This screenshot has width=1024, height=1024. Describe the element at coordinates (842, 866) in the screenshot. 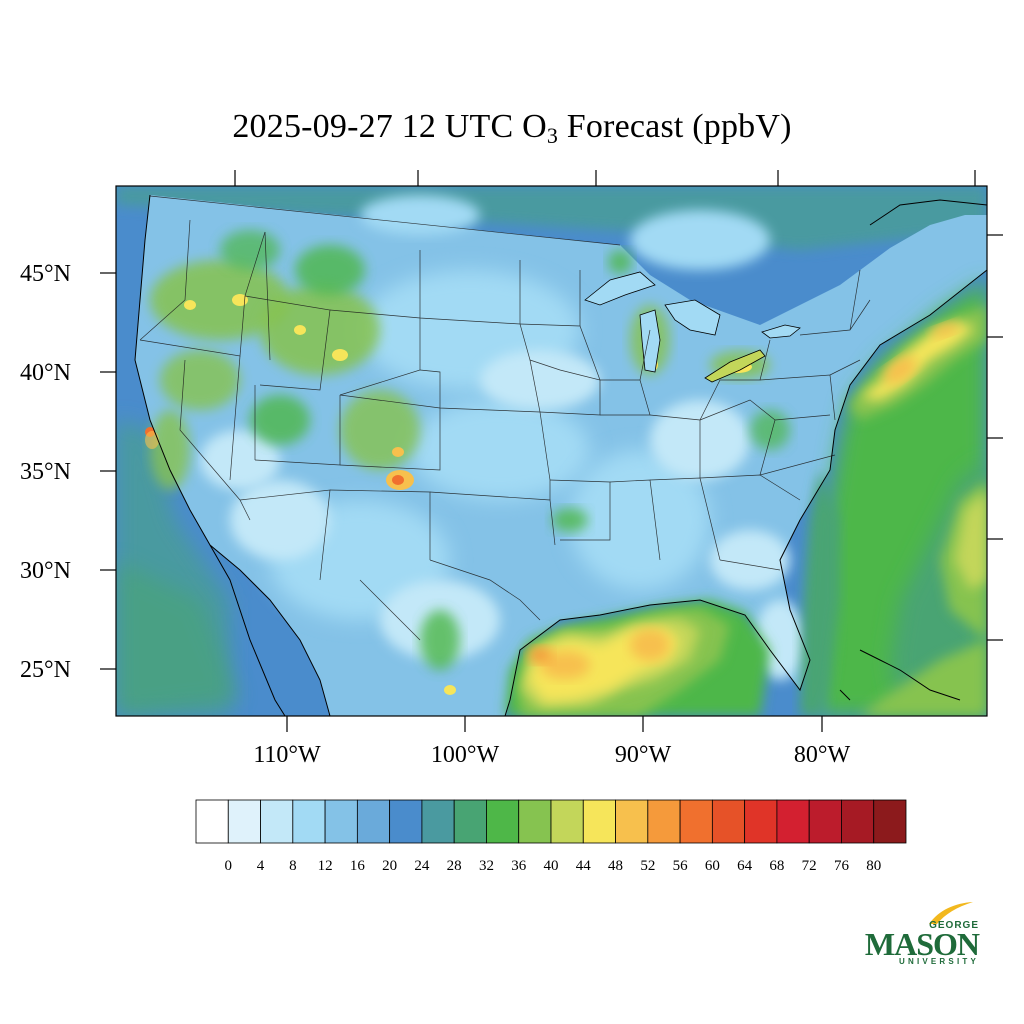

I see `colorbar-tick-label: 76` at that location.